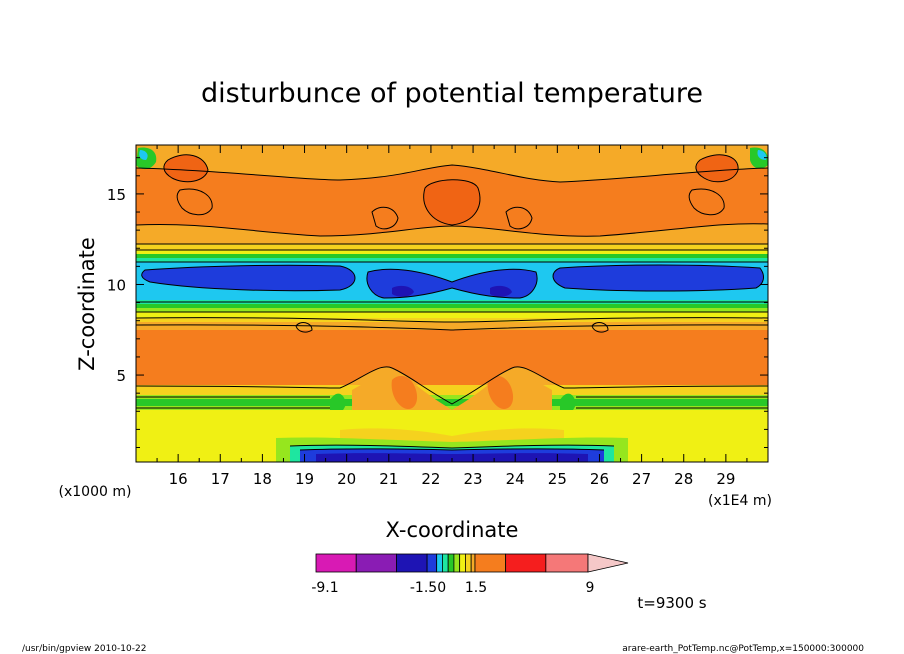 This screenshot has height=654, width=904. Describe the element at coordinates (220, 479) in the screenshot. I see `x-tick-label: 17` at that location.